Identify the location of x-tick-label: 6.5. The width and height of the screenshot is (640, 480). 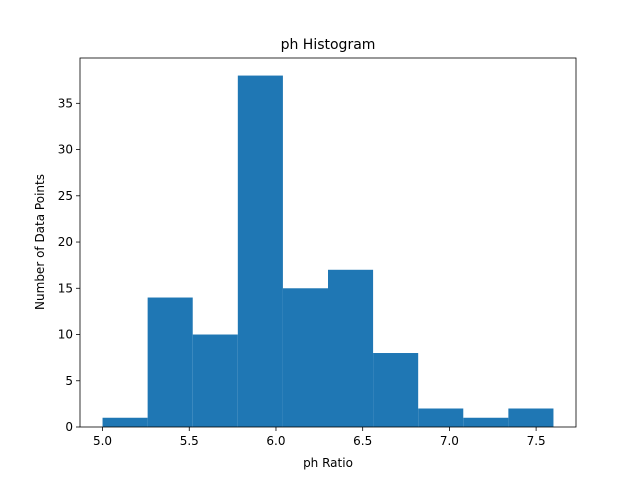
(362, 441).